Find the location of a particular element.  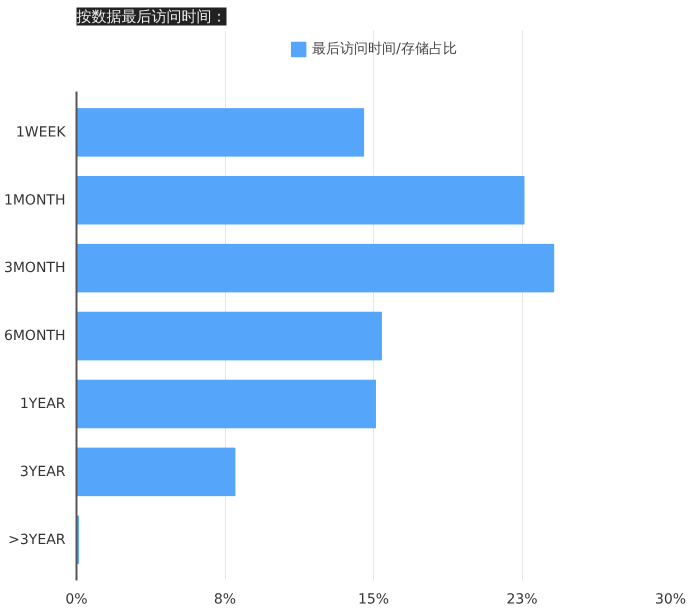

y-tick-label: 1WEEK is located at coordinates (41, 132).